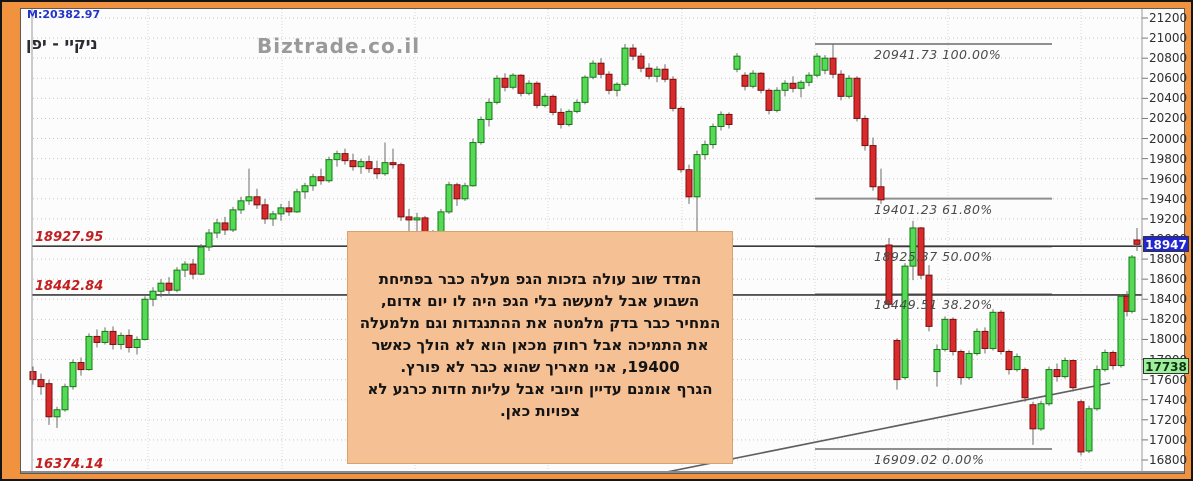 Image resolution: width=1193 pixels, height=481 pixels. Describe the element at coordinates (540, 367) in the screenshot. I see `note-line: 19400, אני מאריך שהוא כבר לא פורץ.` at that location.